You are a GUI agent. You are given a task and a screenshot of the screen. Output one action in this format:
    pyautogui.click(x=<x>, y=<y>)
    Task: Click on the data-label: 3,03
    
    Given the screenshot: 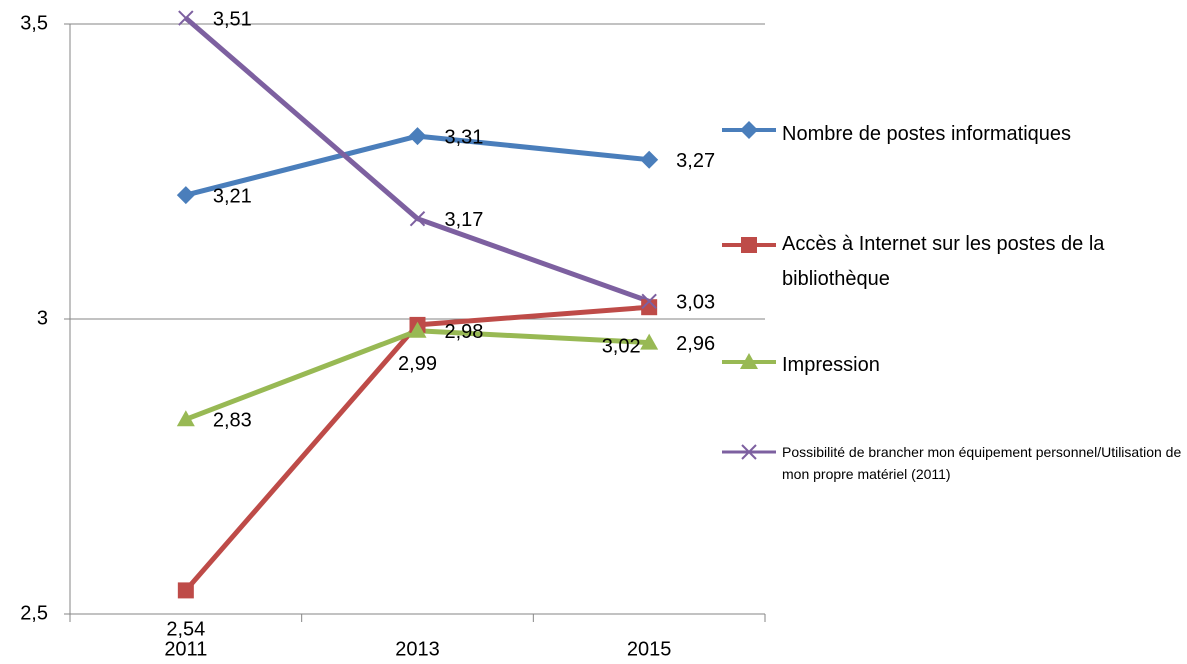 What is the action you would take?
    pyautogui.click(x=695, y=303)
    